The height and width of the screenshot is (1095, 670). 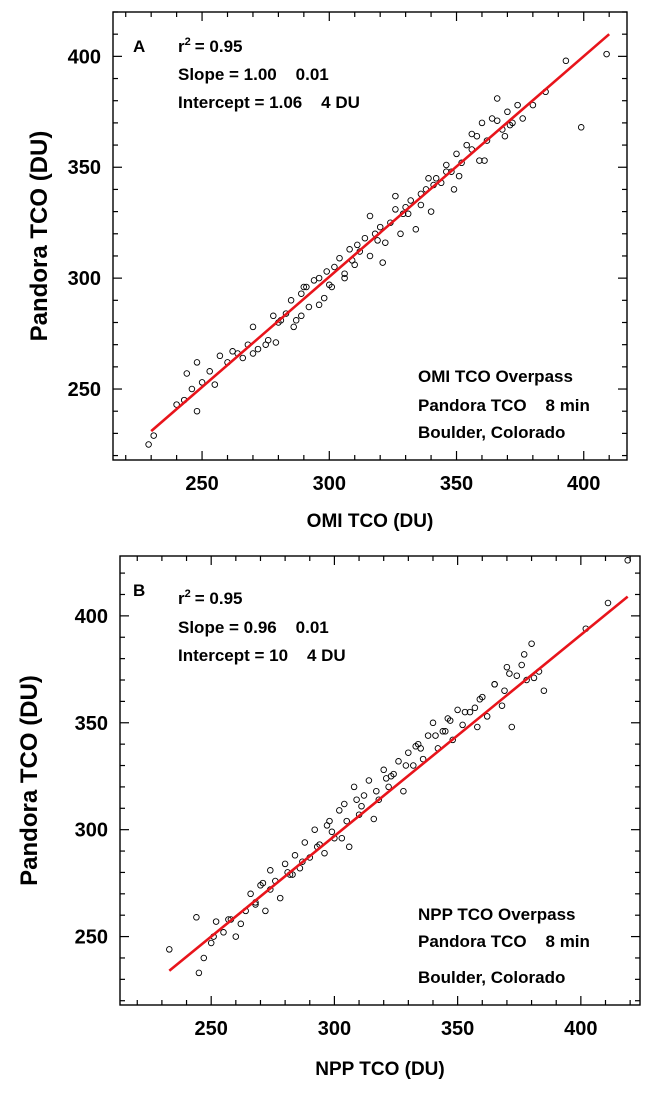 I want to click on intercept-text: Intercept = 1.06 4 DU, so click(x=269, y=102).